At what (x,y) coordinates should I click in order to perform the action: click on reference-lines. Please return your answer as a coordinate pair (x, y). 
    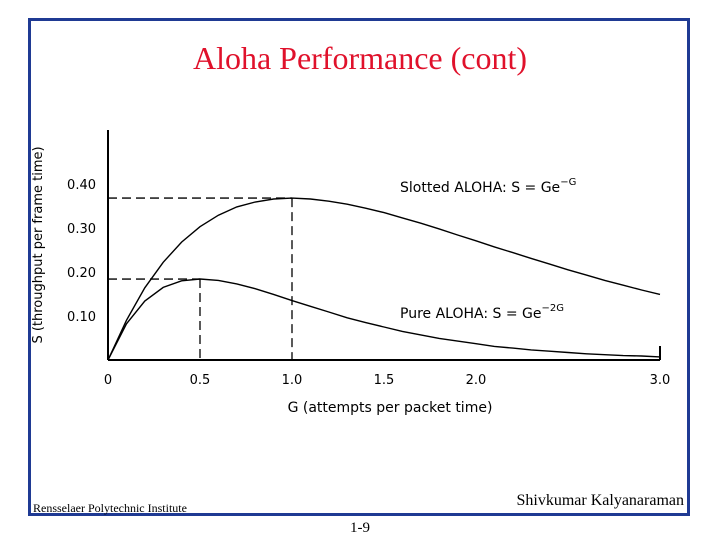
    Looking at the image, I should click on (200, 278).